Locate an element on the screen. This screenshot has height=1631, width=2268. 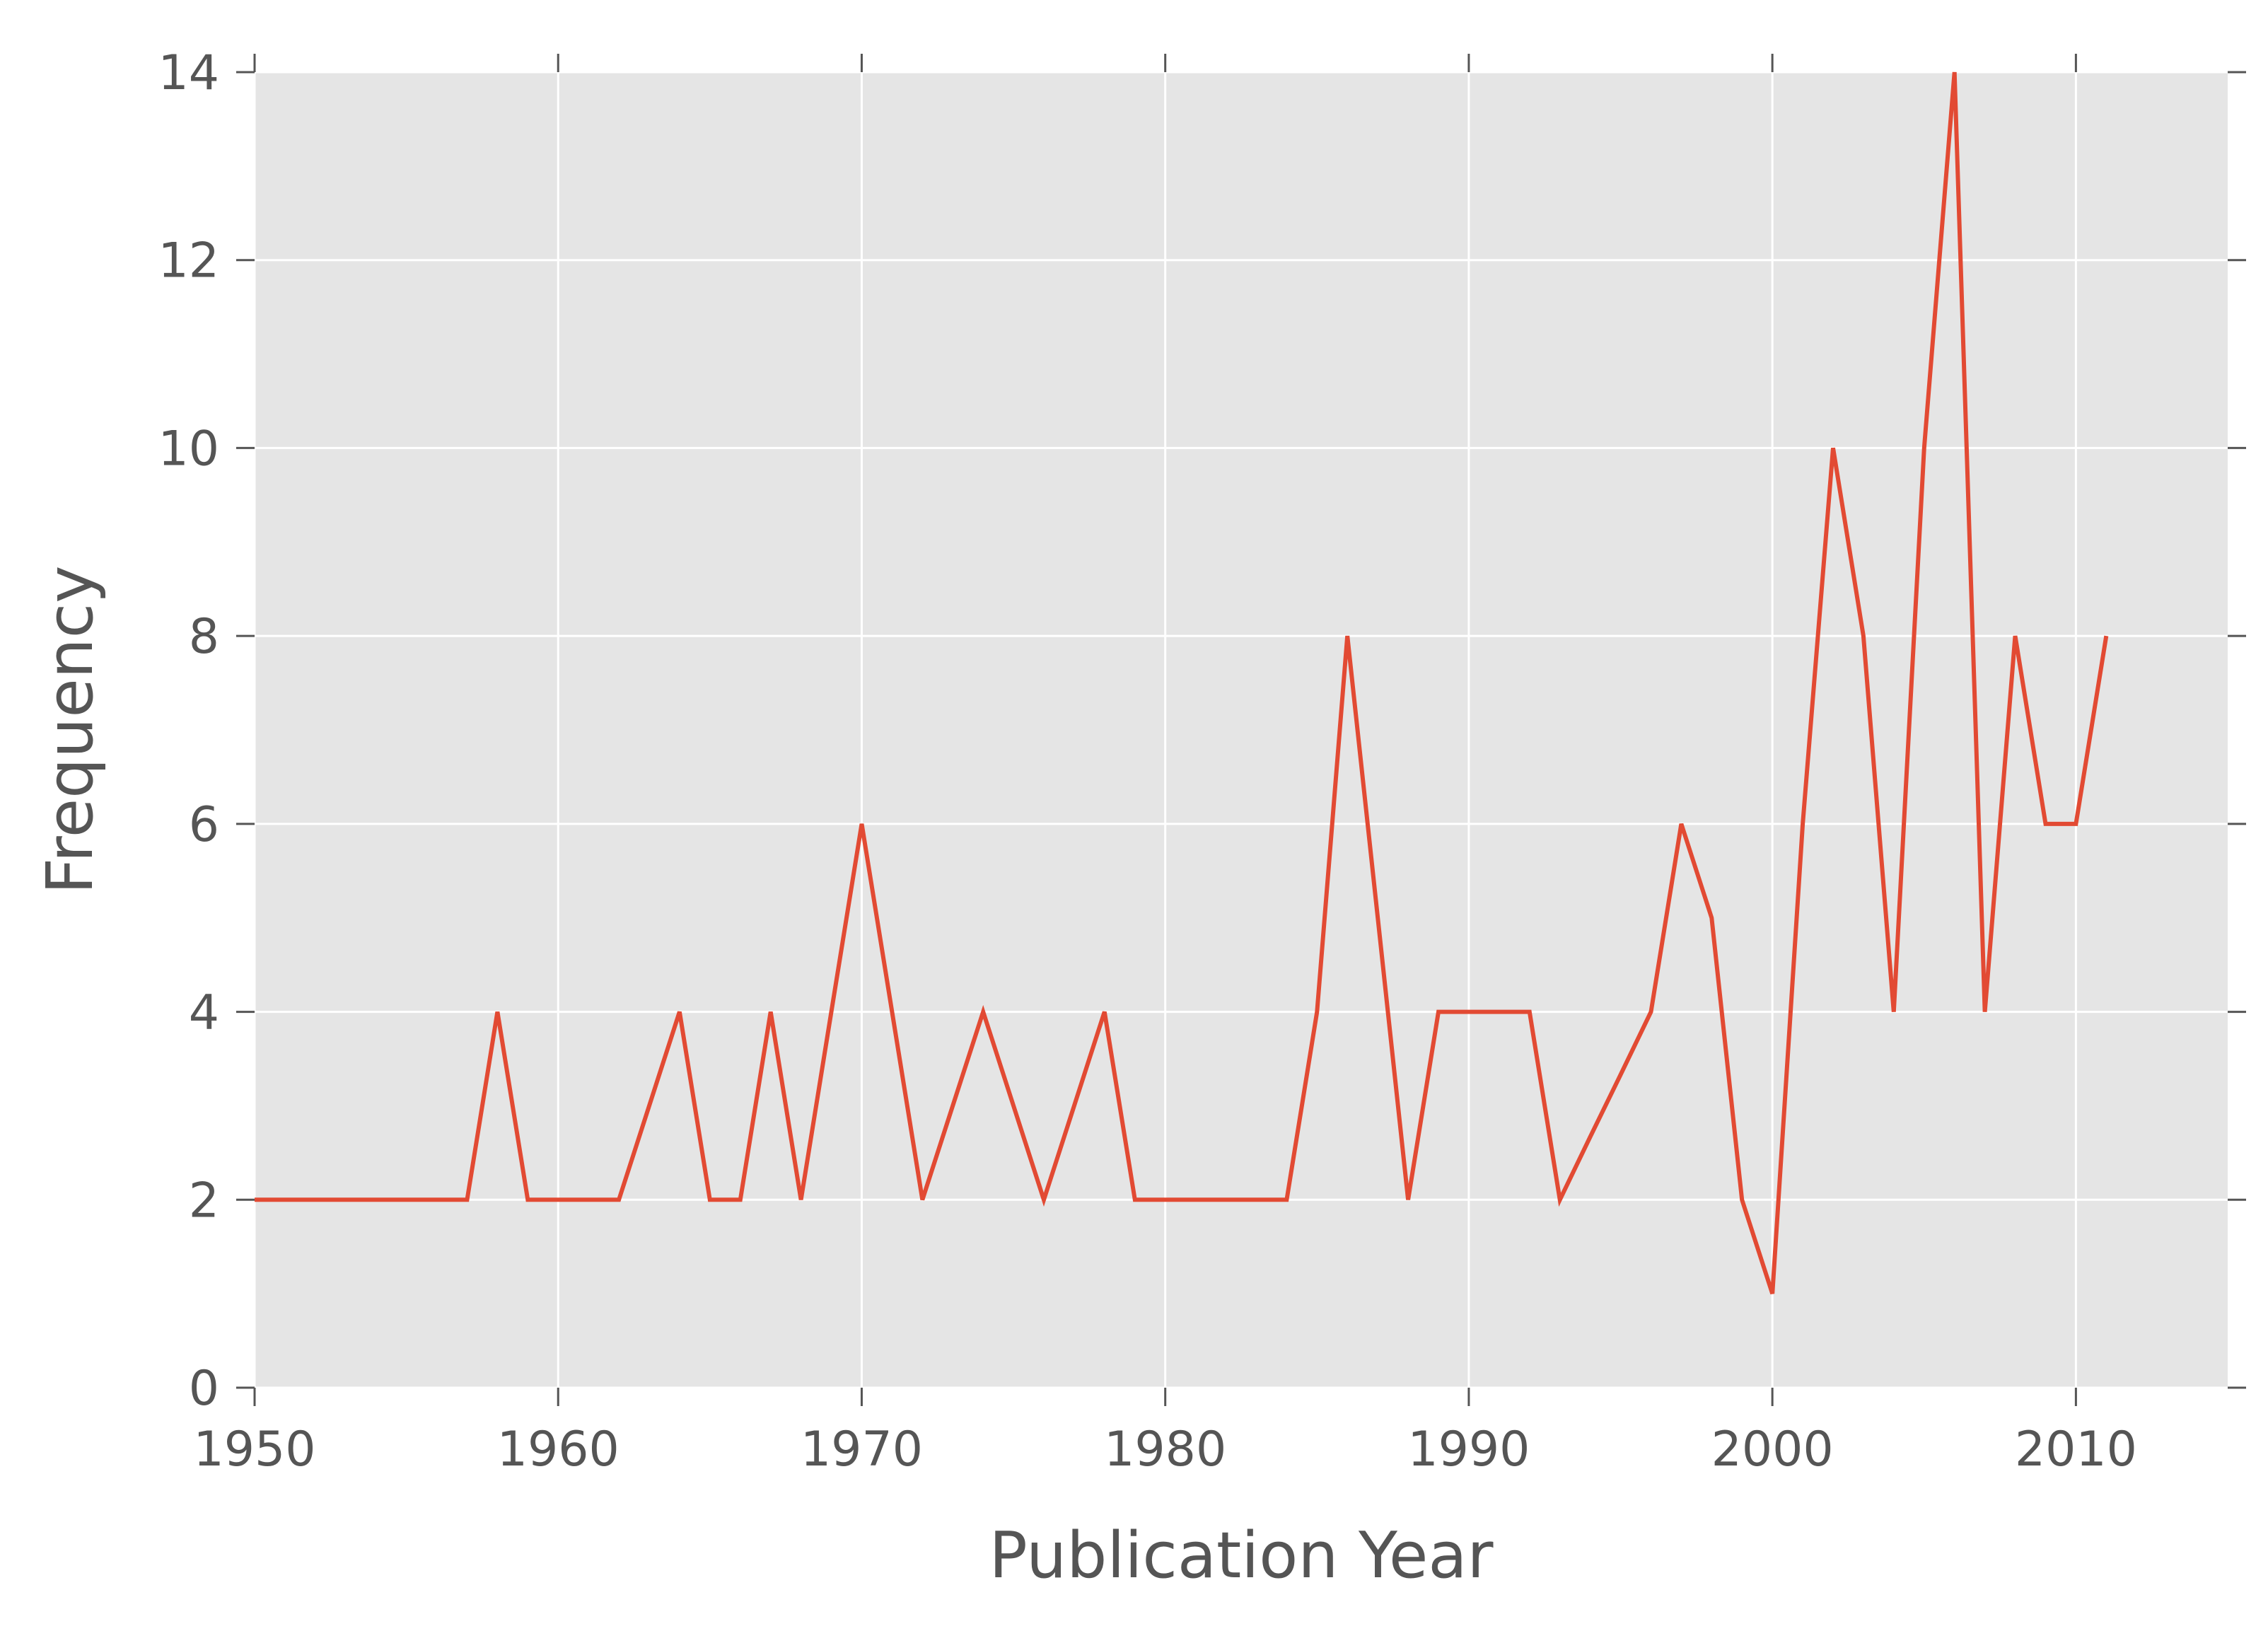
x-tick-label: 1960 is located at coordinates (558, 1450).